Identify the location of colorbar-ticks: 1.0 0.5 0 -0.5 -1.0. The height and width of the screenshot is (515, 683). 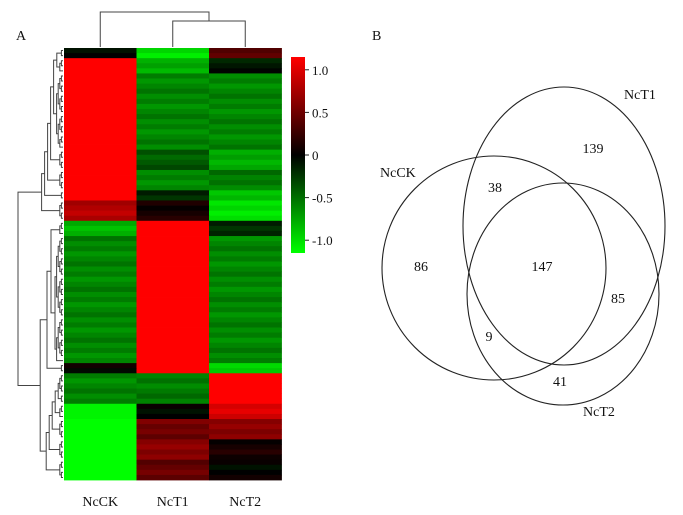
(319, 155).